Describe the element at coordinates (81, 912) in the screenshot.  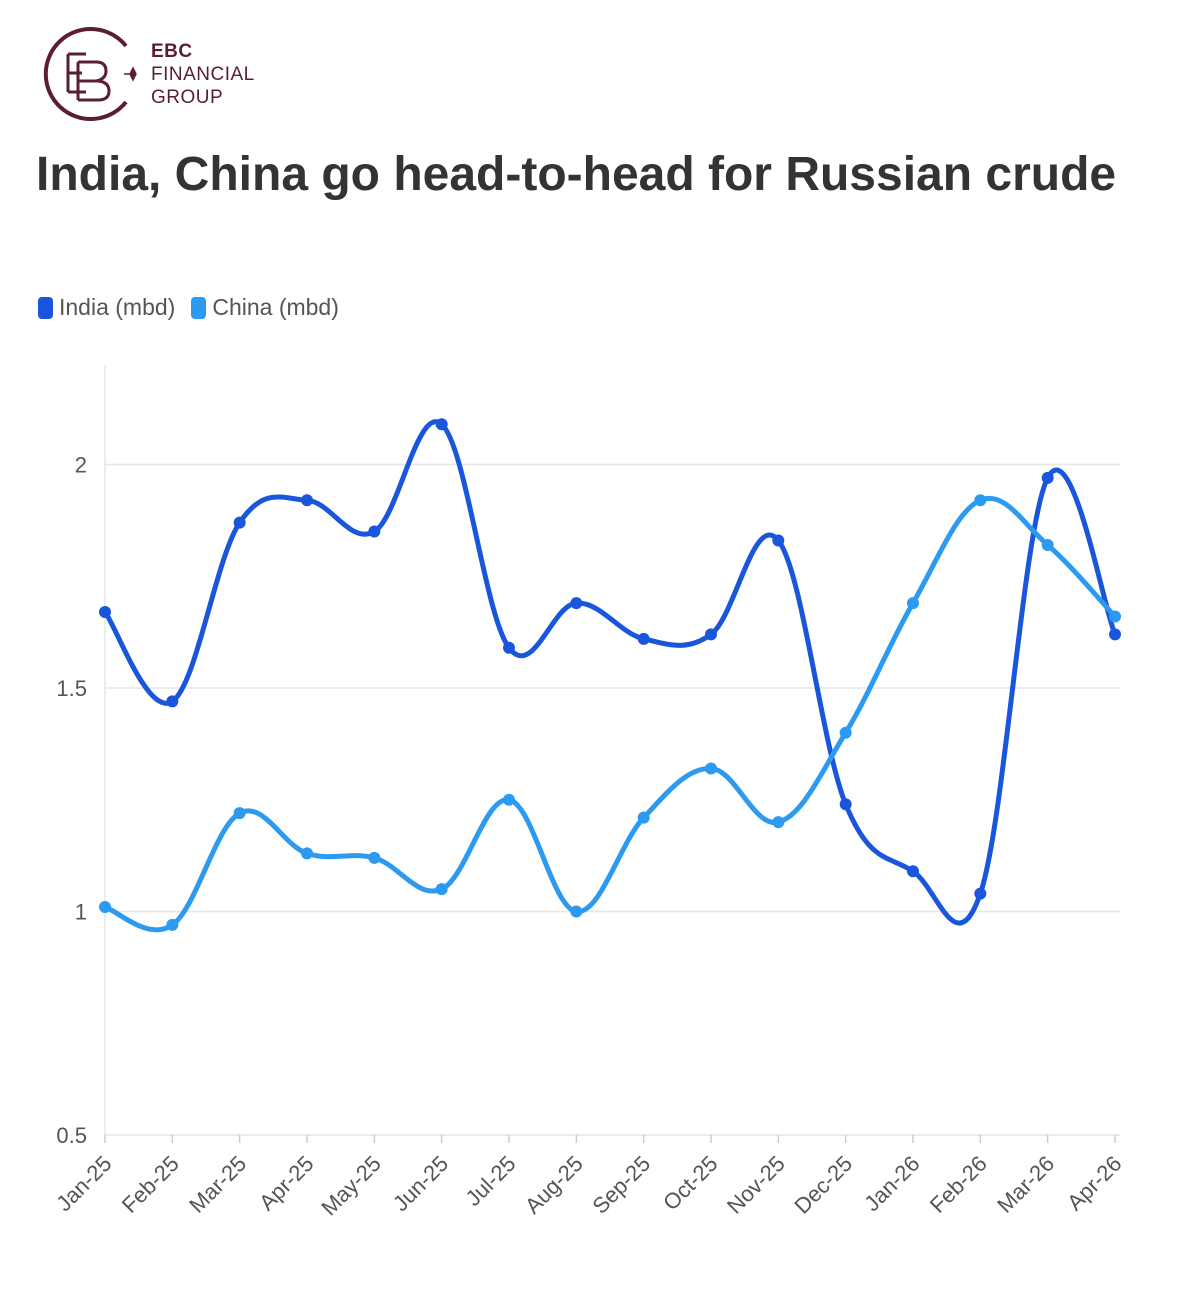
I see `y-tick-label: 1` at that location.